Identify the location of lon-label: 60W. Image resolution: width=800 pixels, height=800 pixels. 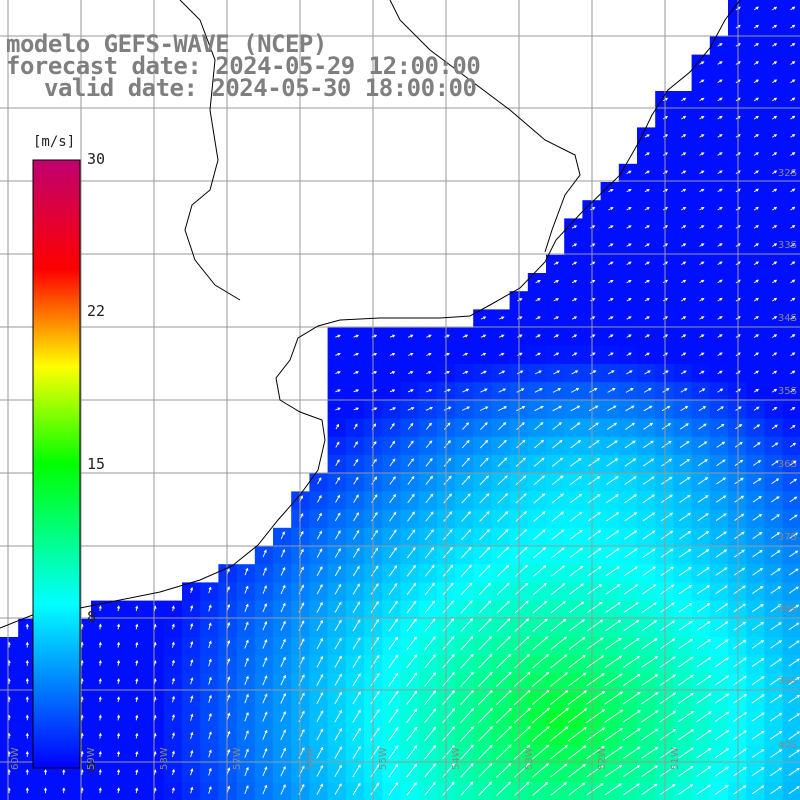
(15, 758).